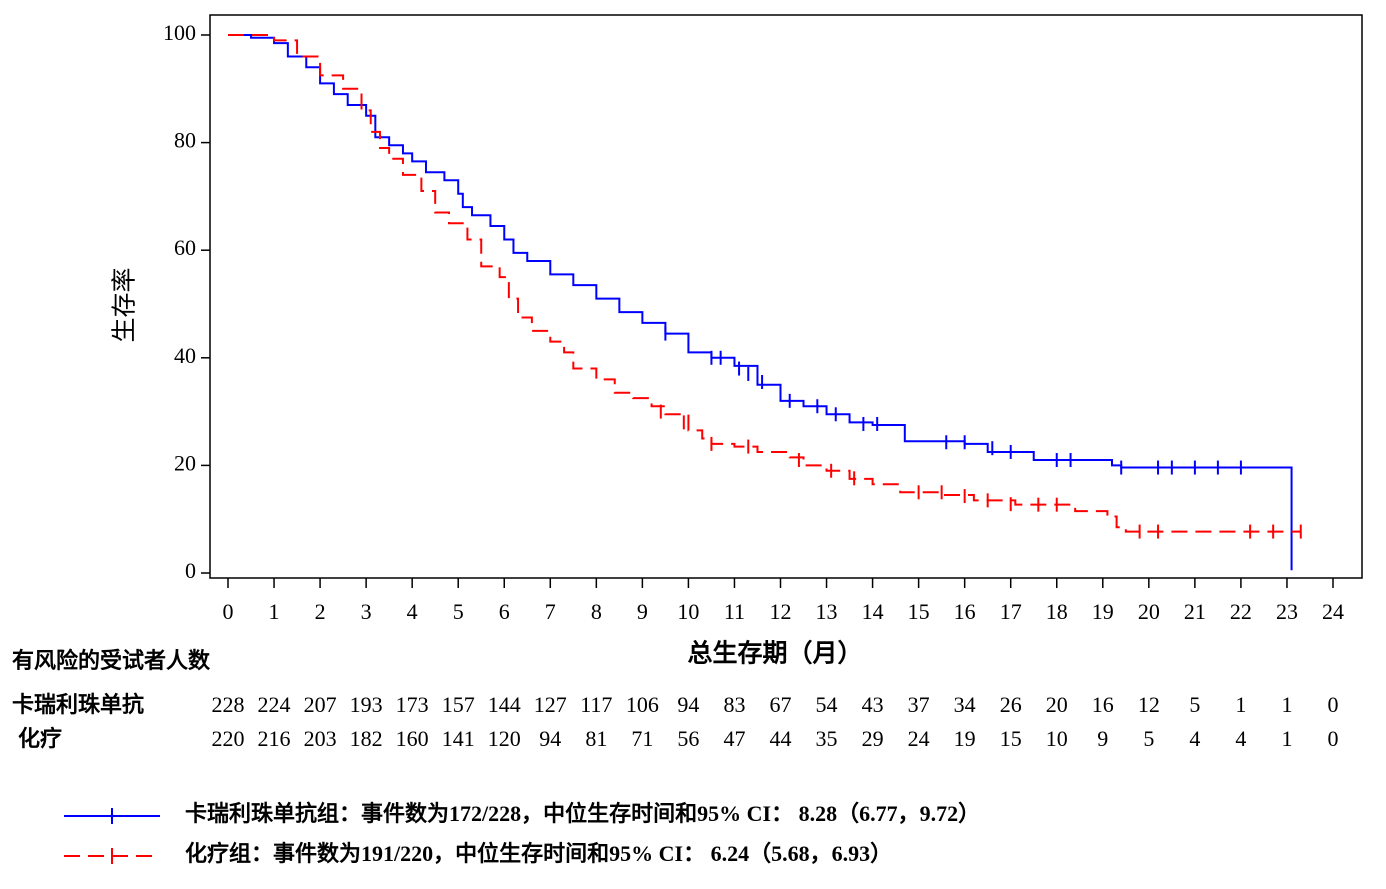 The image size is (1386, 889). Describe the element at coordinates (781, 738) in the screenshot. I see `risk-count: 44` at that location.